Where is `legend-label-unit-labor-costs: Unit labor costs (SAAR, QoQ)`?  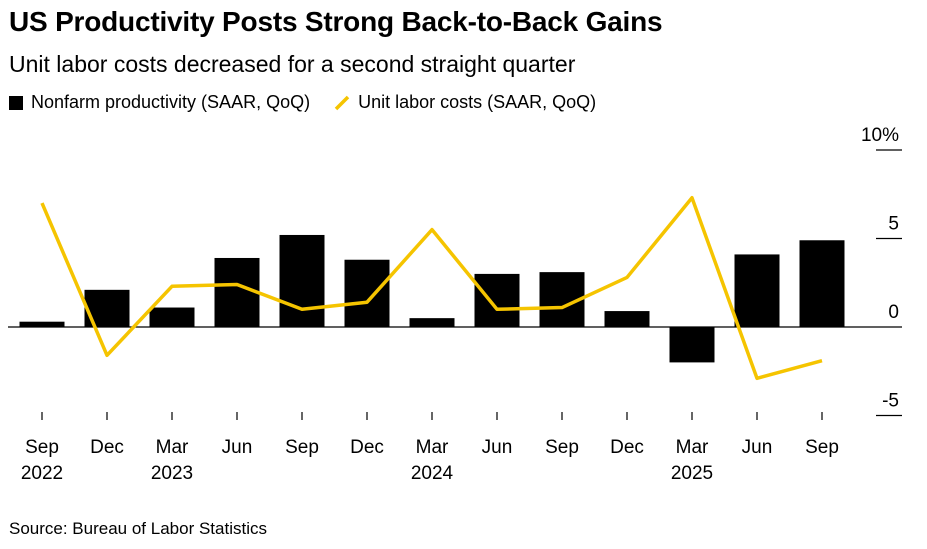
legend-label-unit-labor-costs: Unit labor costs (SAAR, QoQ) is located at coordinates (477, 102).